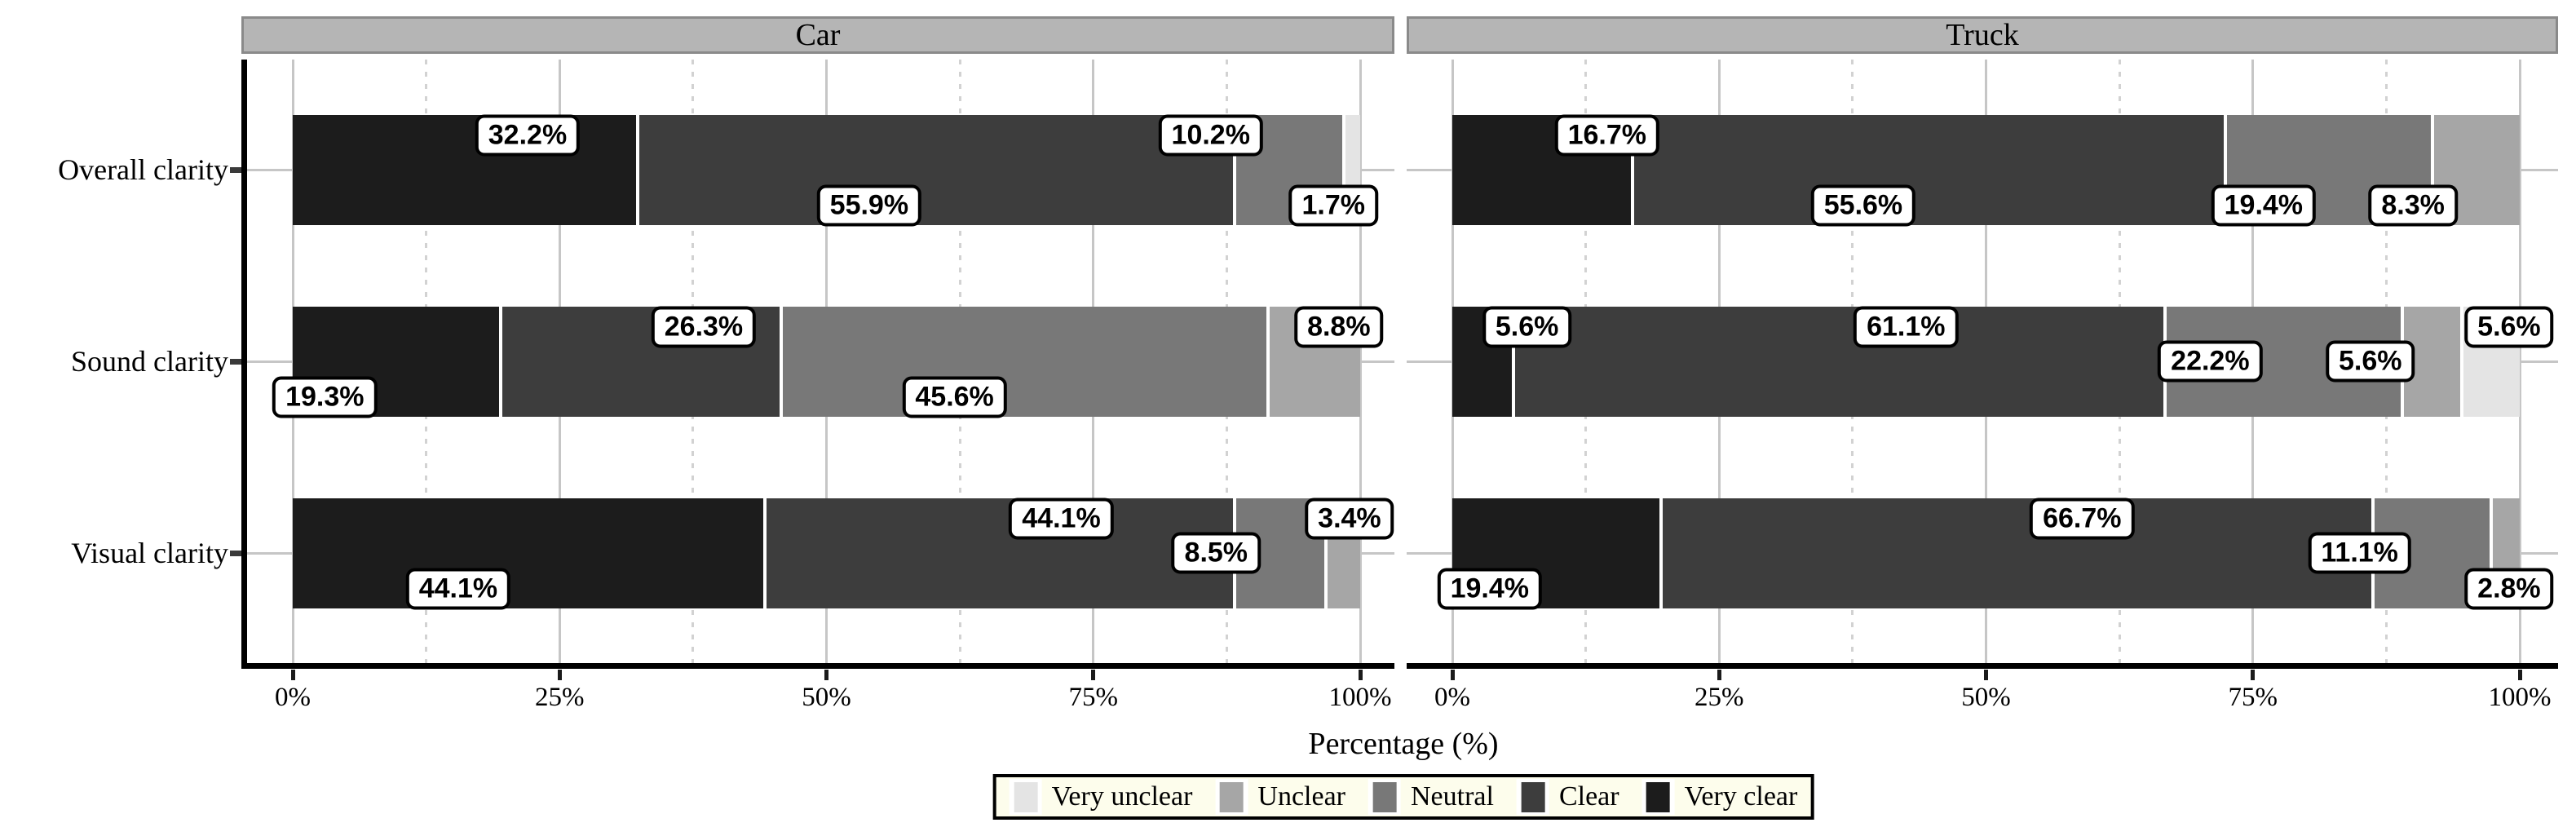 This screenshot has width=2576, height=836. I want to click on y-axis-line, so click(244, 364).